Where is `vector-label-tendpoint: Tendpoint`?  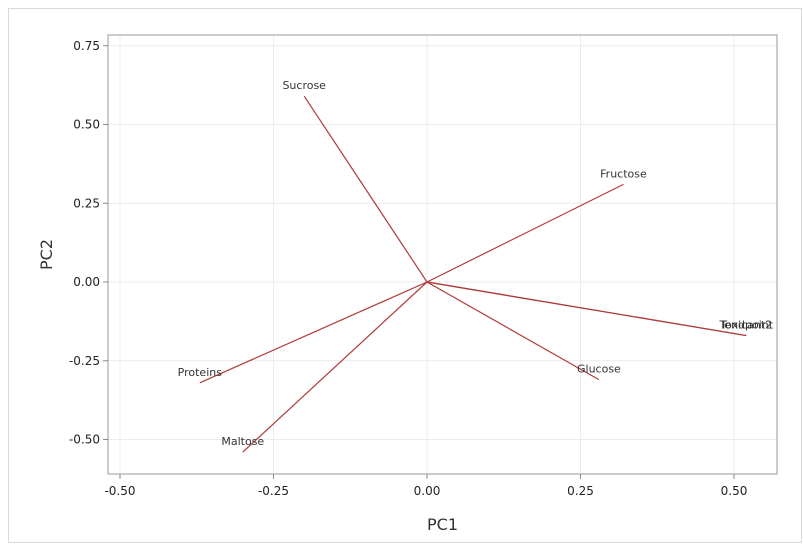
vector-label-tendpoint: Tendpoint is located at coordinates (745, 325).